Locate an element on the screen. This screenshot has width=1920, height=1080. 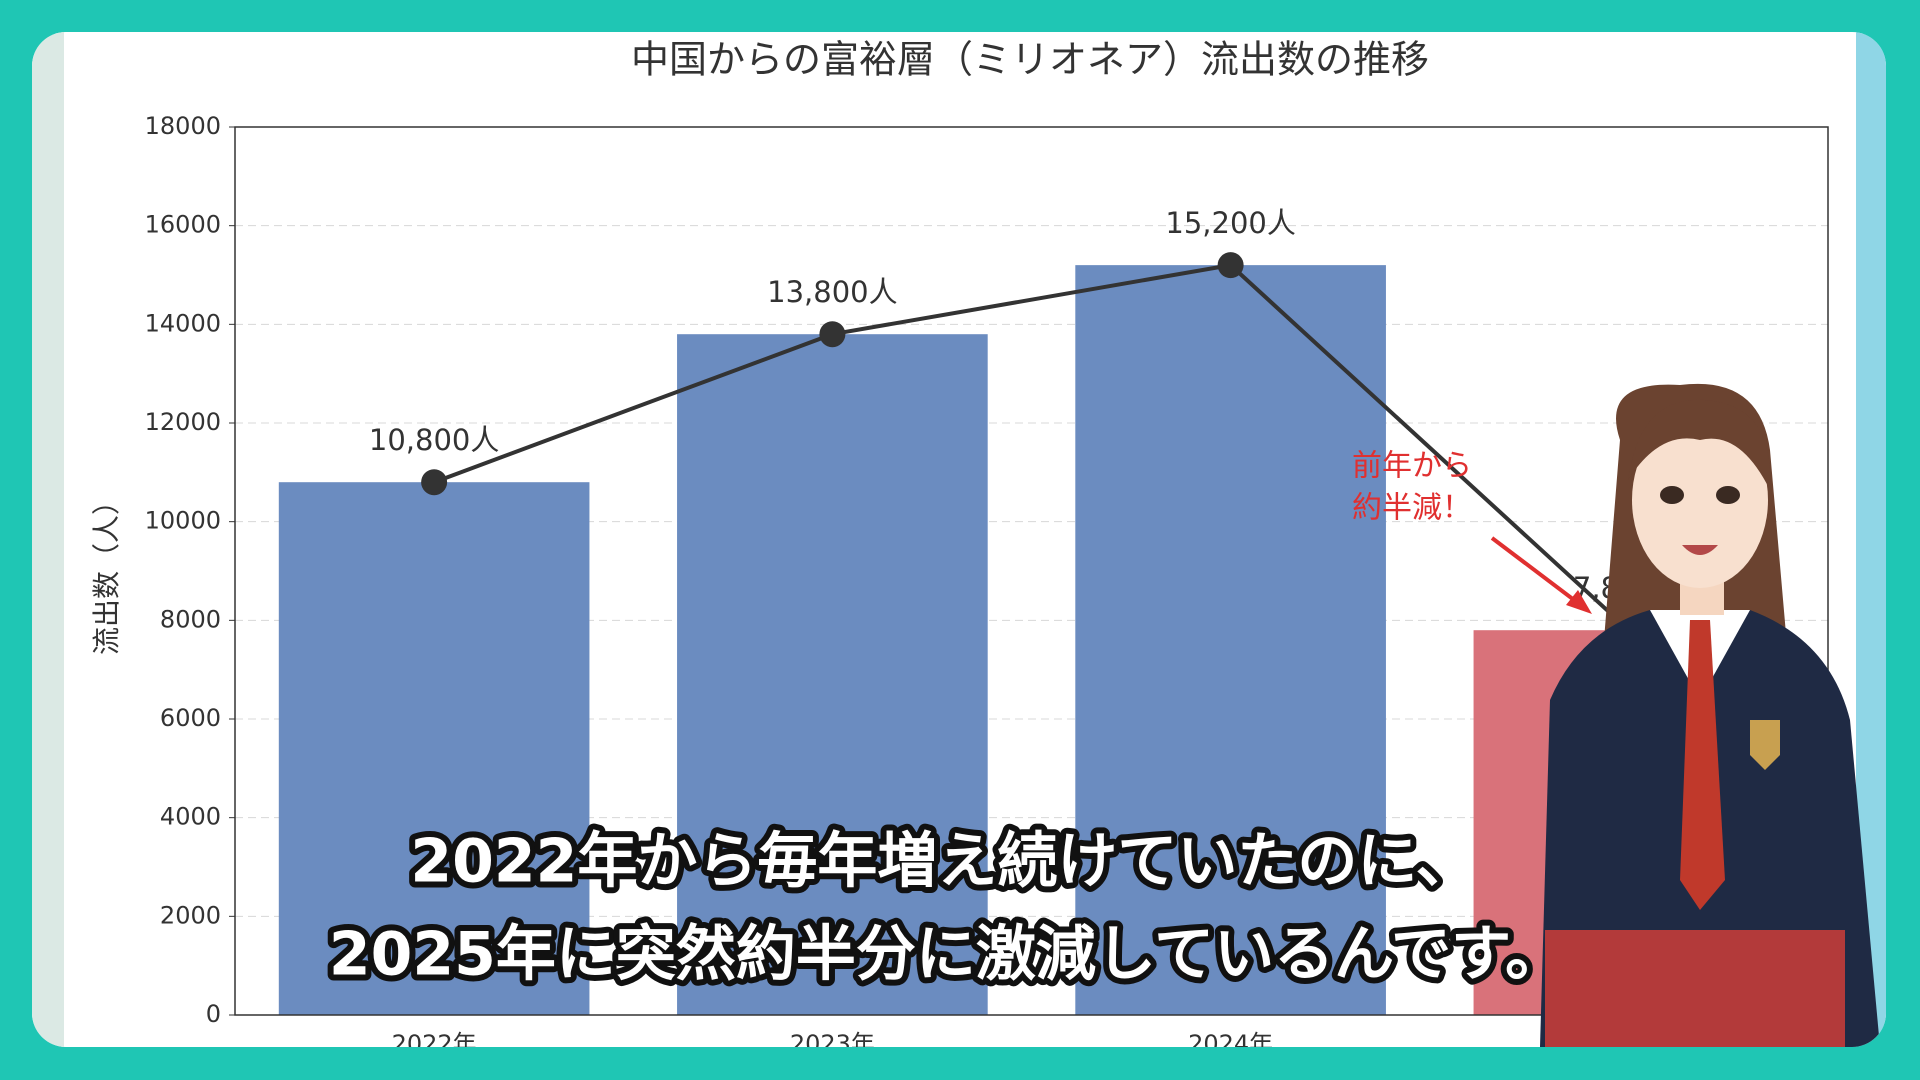
value-label: 15,200人 is located at coordinates (1230, 223).